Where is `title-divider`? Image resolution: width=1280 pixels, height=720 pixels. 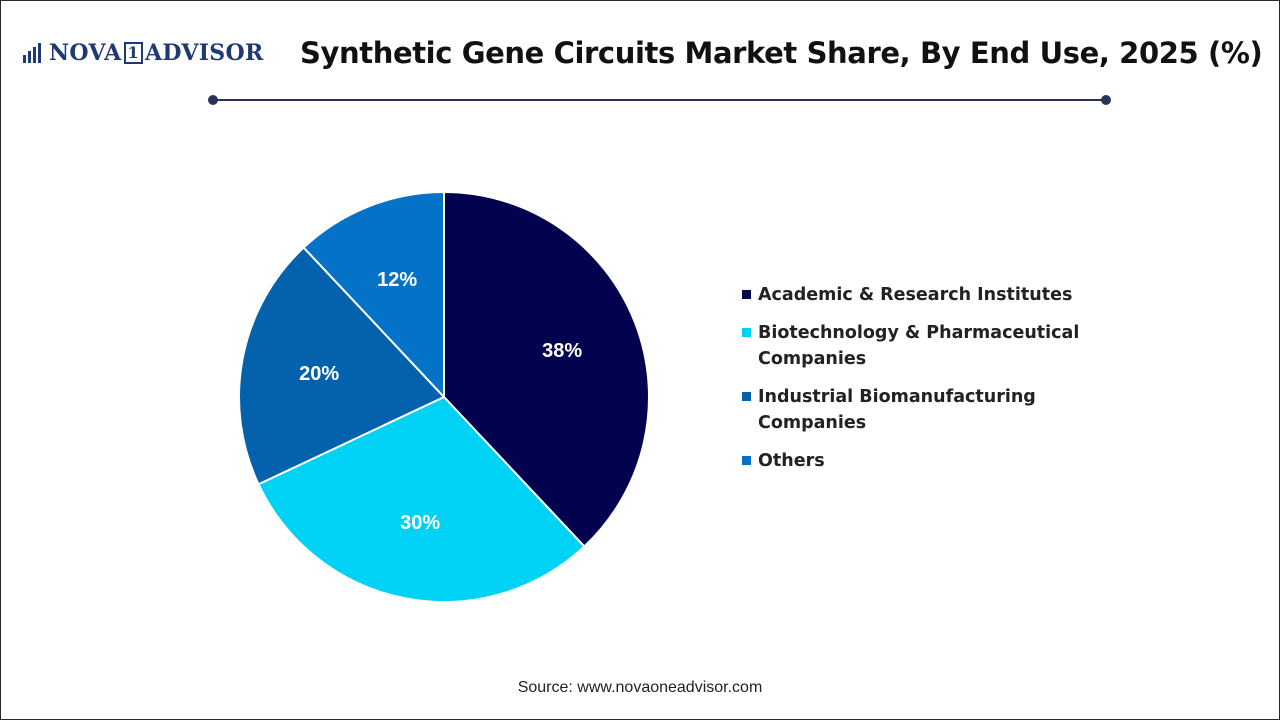
title-divider is located at coordinates (660, 100).